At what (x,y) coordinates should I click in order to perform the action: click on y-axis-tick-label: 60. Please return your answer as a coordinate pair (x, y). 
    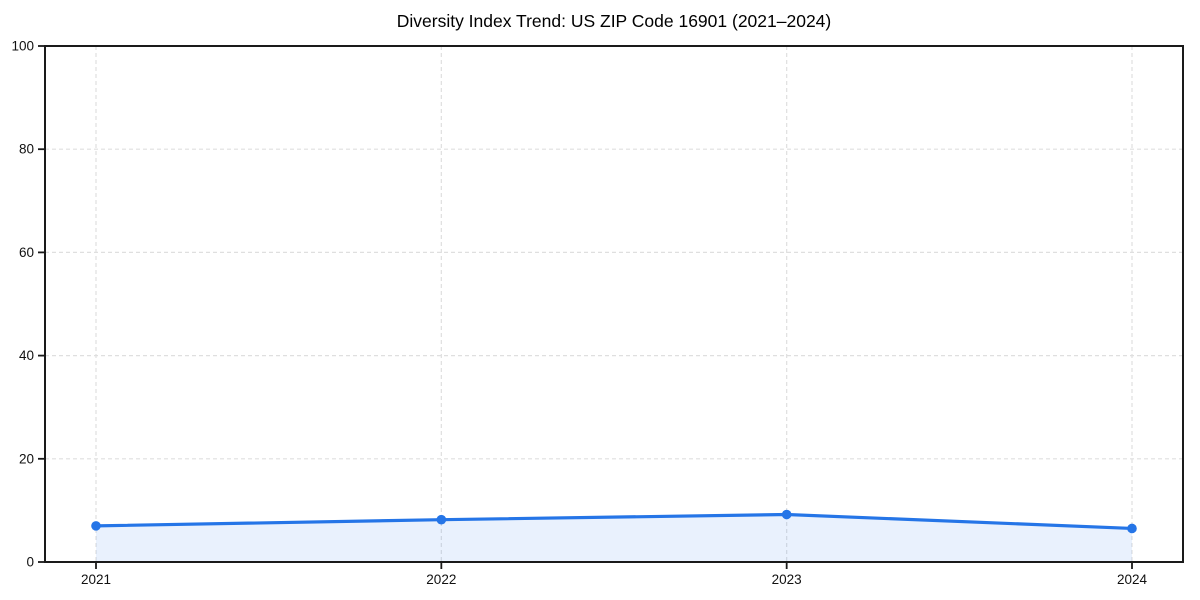
    Looking at the image, I should click on (26, 252).